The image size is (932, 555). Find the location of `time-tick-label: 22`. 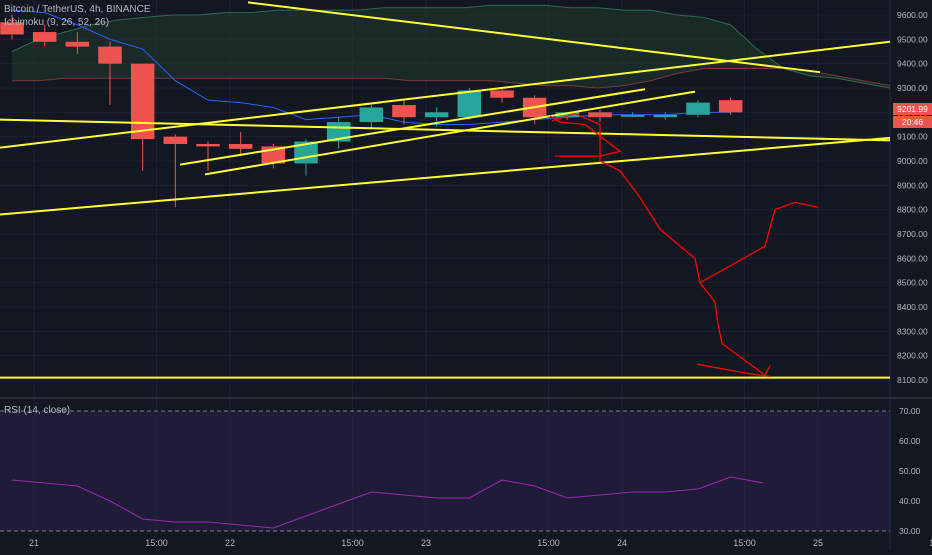

time-tick-label: 22 is located at coordinates (230, 543).